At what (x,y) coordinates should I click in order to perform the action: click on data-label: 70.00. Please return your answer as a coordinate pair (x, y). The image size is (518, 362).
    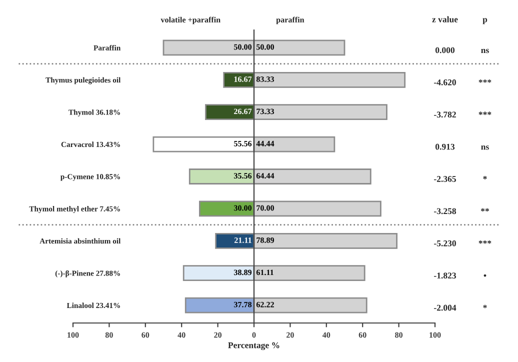
    Looking at the image, I should click on (265, 208).